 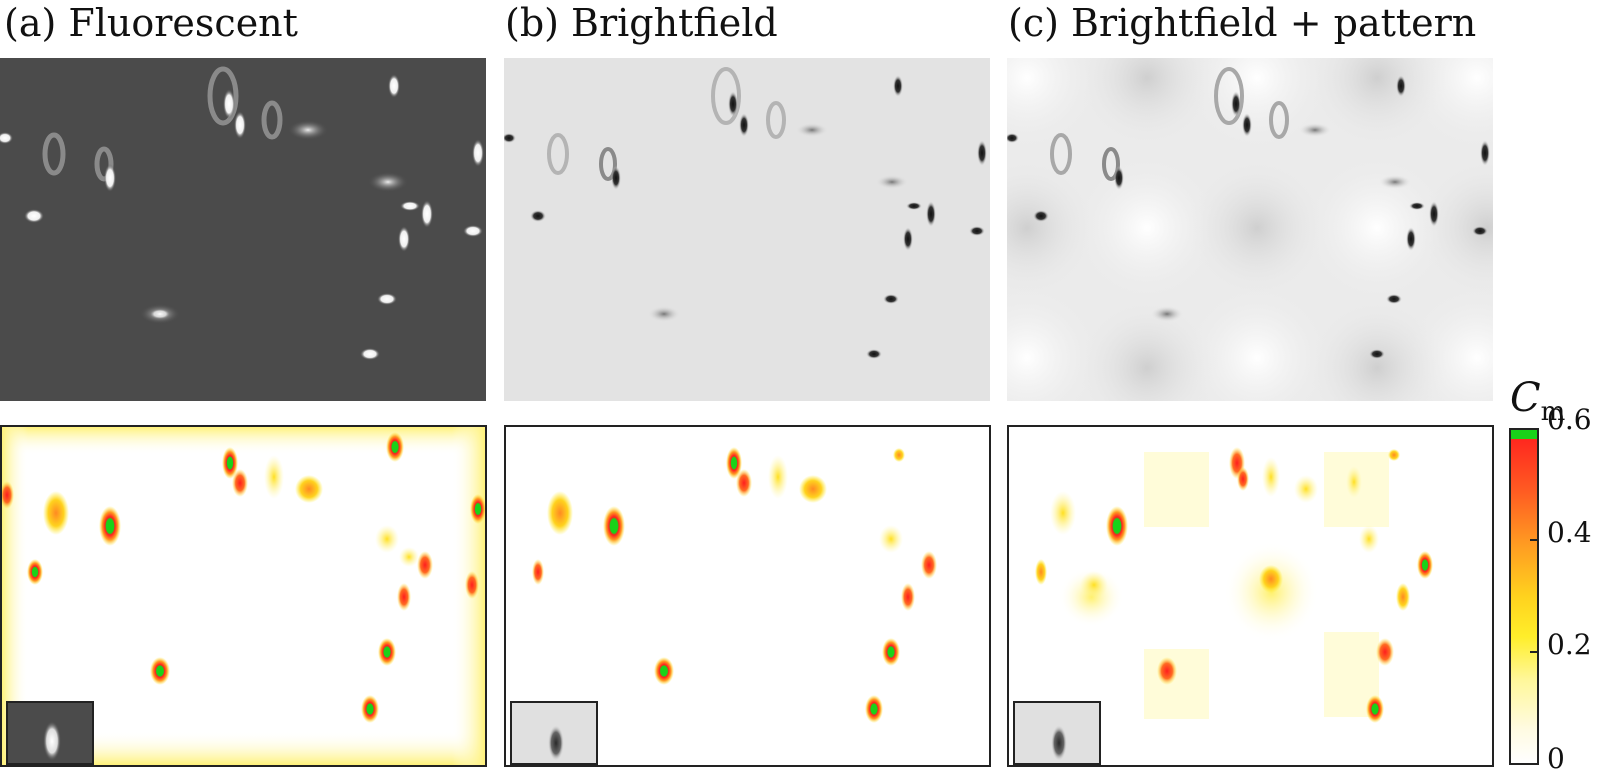 What do you see at coordinates (151, 23) in the screenshot?
I see `panel-a-title: (a) Fluorescent` at bounding box center [151, 23].